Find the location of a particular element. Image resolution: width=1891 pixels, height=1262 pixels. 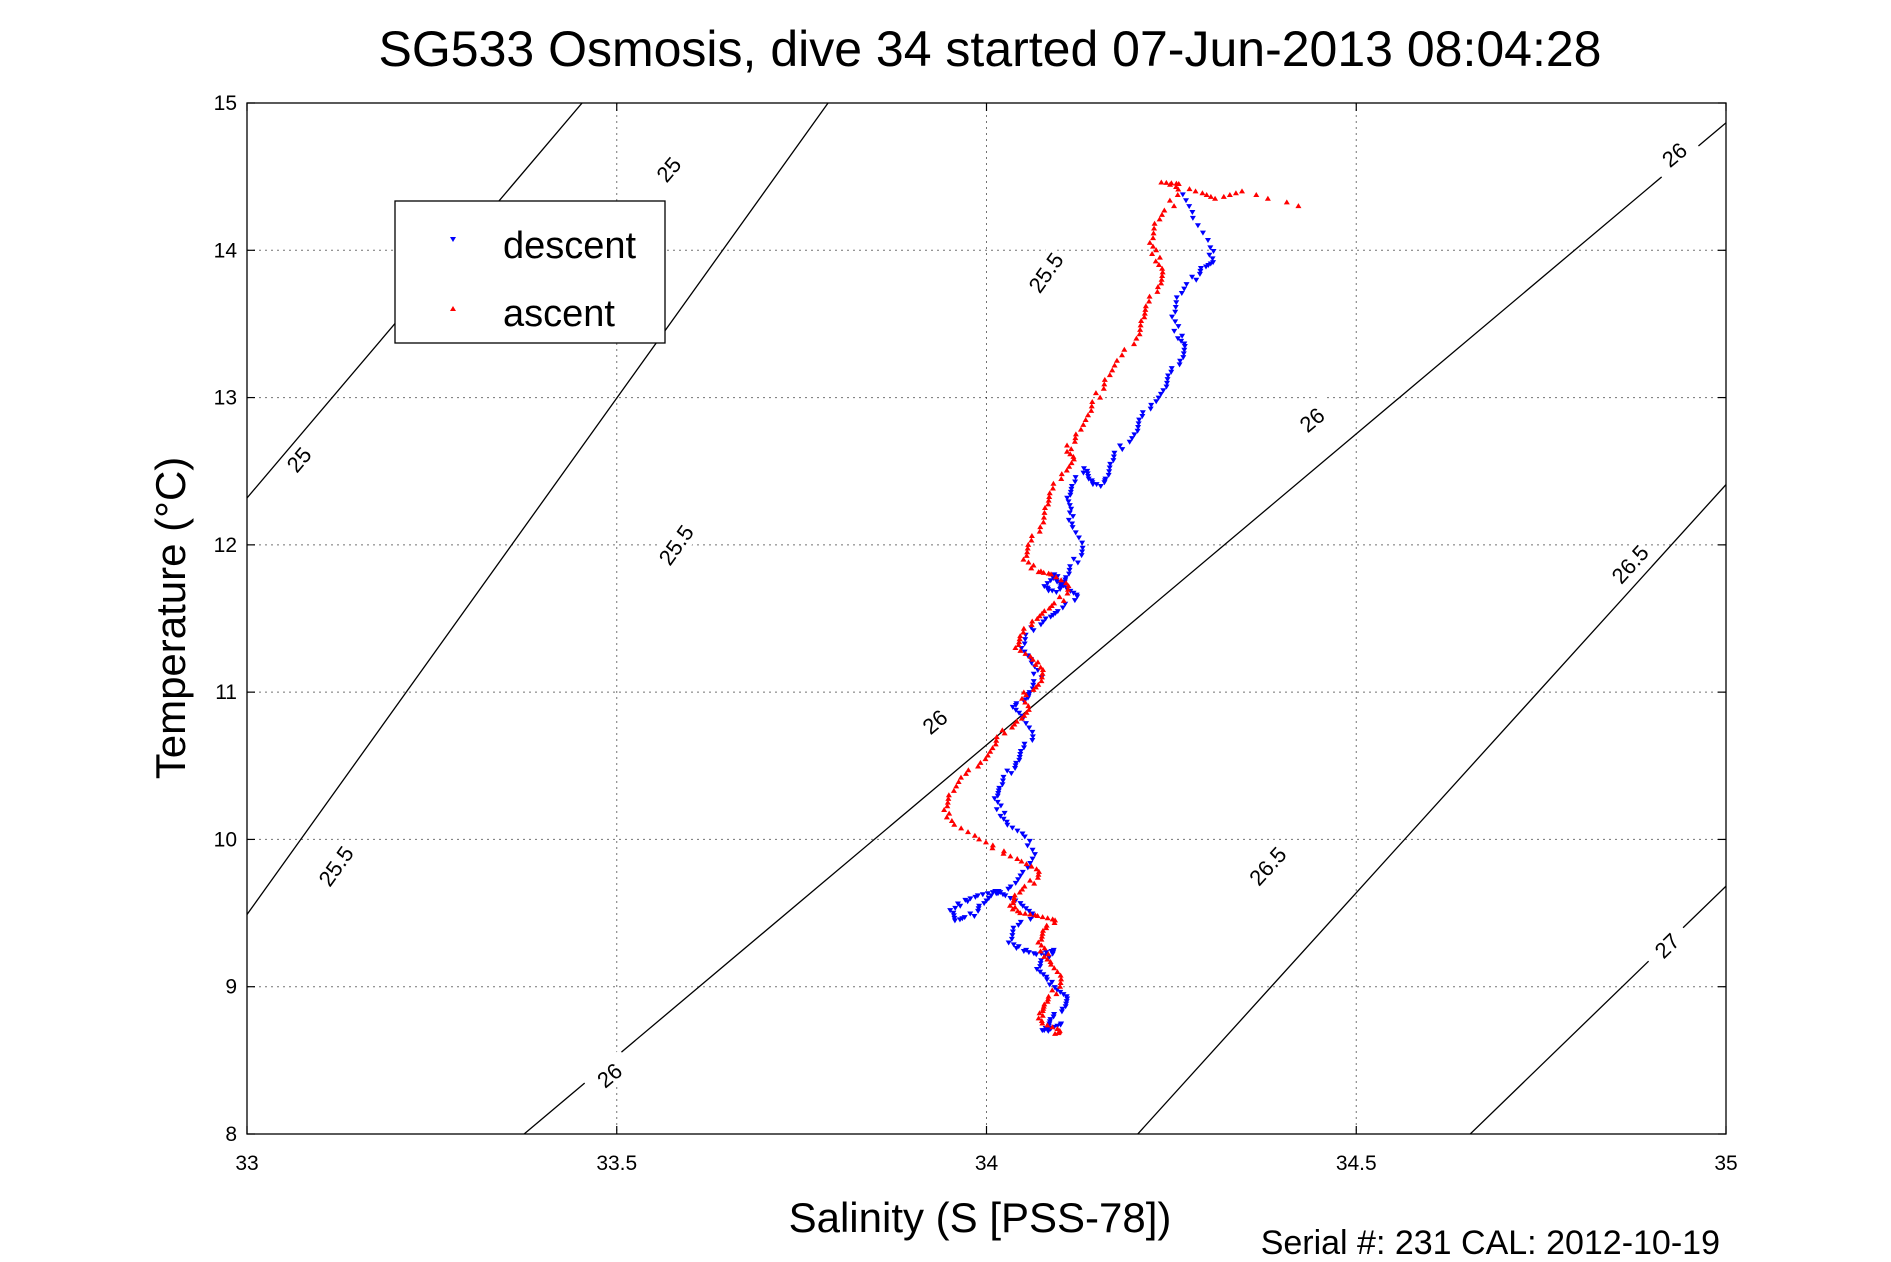

legend-ascent-label: ascent is located at coordinates (559, 314).